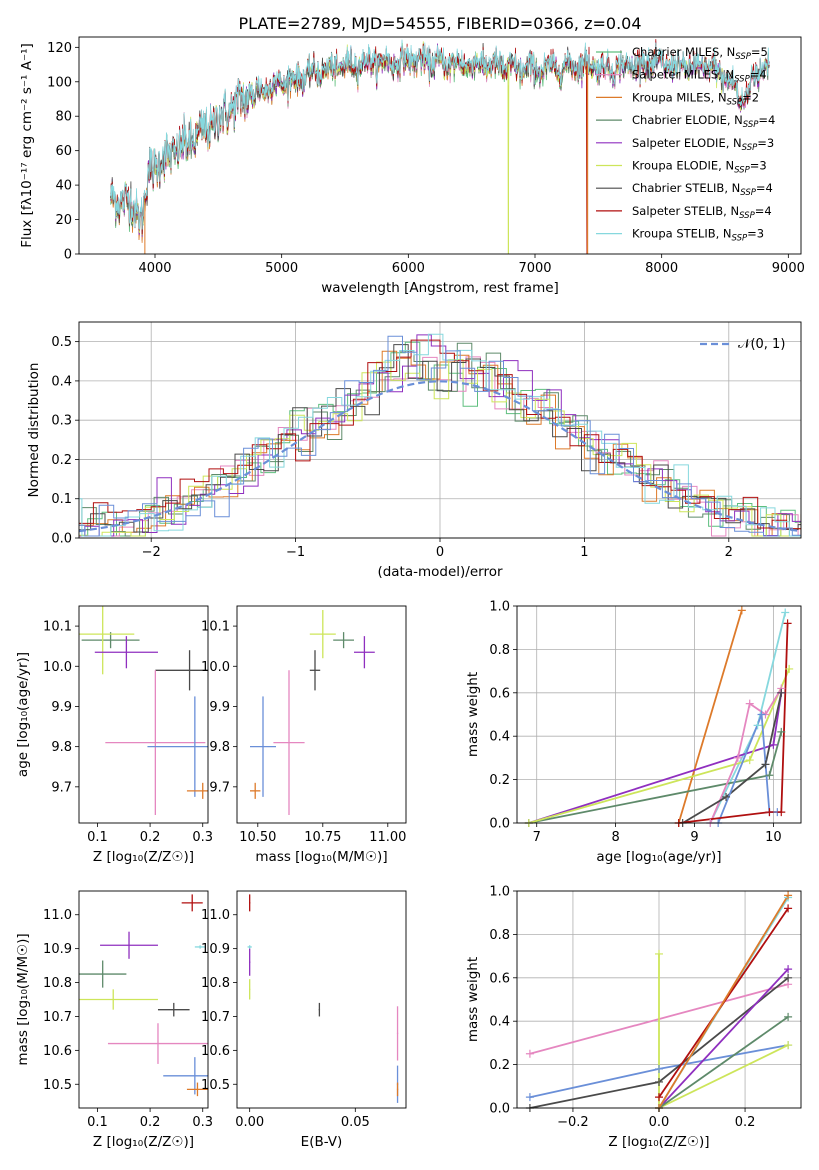  Describe the element at coordinates (61, 342) in the screenshot. I see `ytick-label: 0.5` at that location.